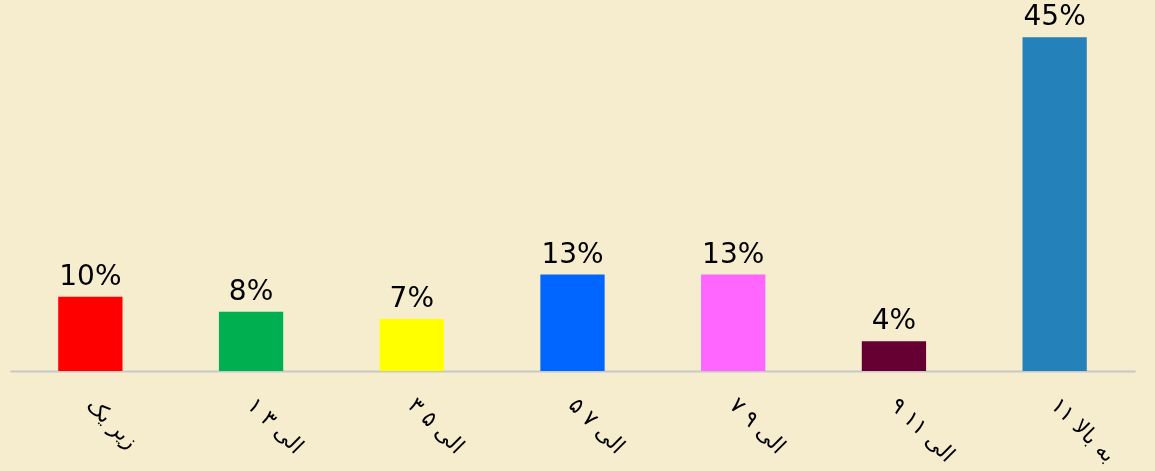 Image resolution: width=1155 pixels, height=471 pixels. Describe the element at coordinates (923, 429) in the screenshot. I see `x-tick-label: ۹ الی ۱۱` at that location.